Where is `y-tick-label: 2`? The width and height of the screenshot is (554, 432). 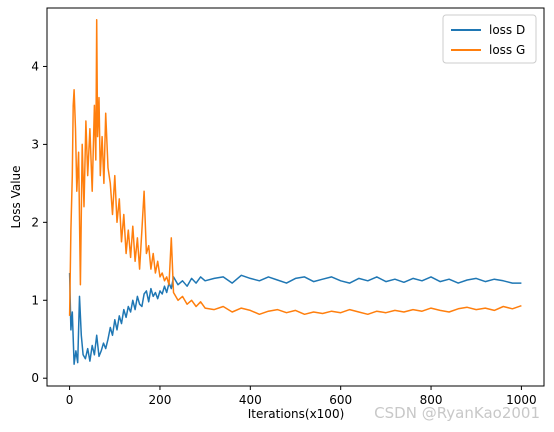
y-tick-label: 2 is located at coordinates (35, 222).